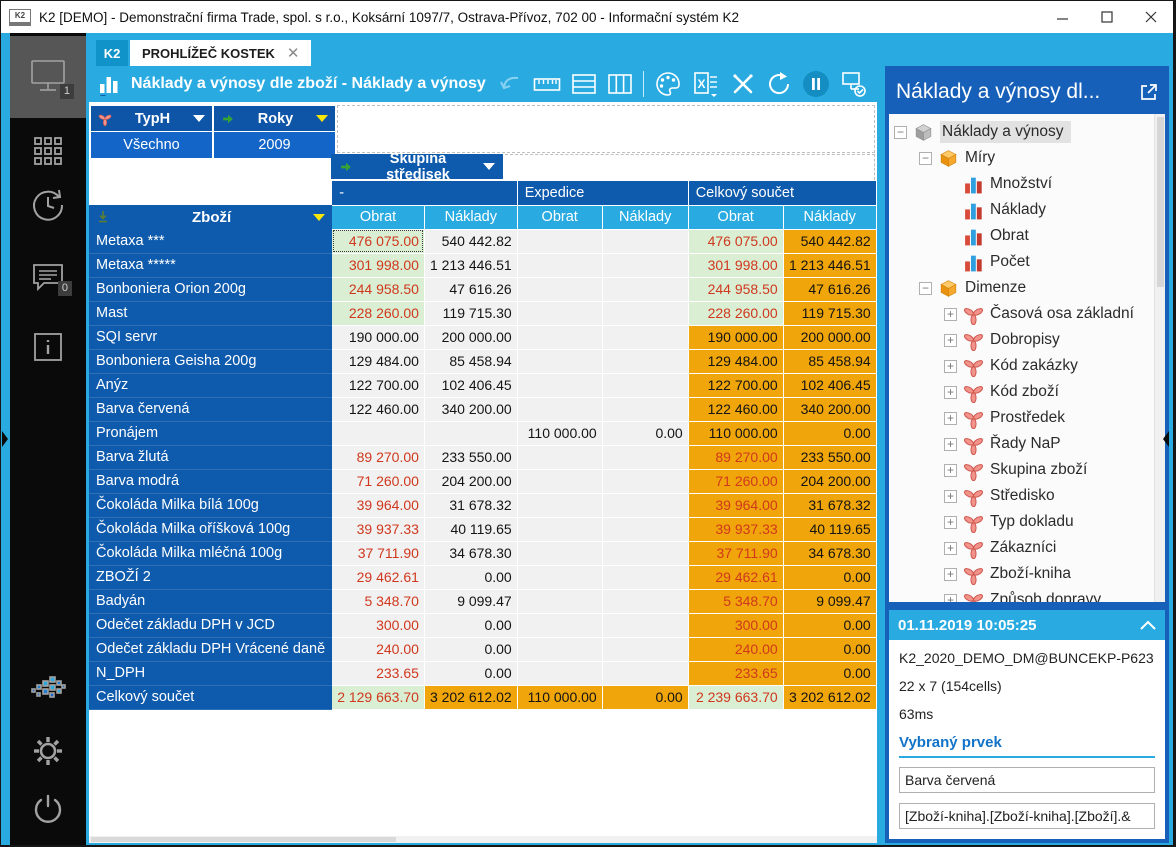 The width and height of the screenshot is (1176, 847). Describe the element at coordinates (830, 217) in the screenshot. I see `measure-header: Náklady` at that location.